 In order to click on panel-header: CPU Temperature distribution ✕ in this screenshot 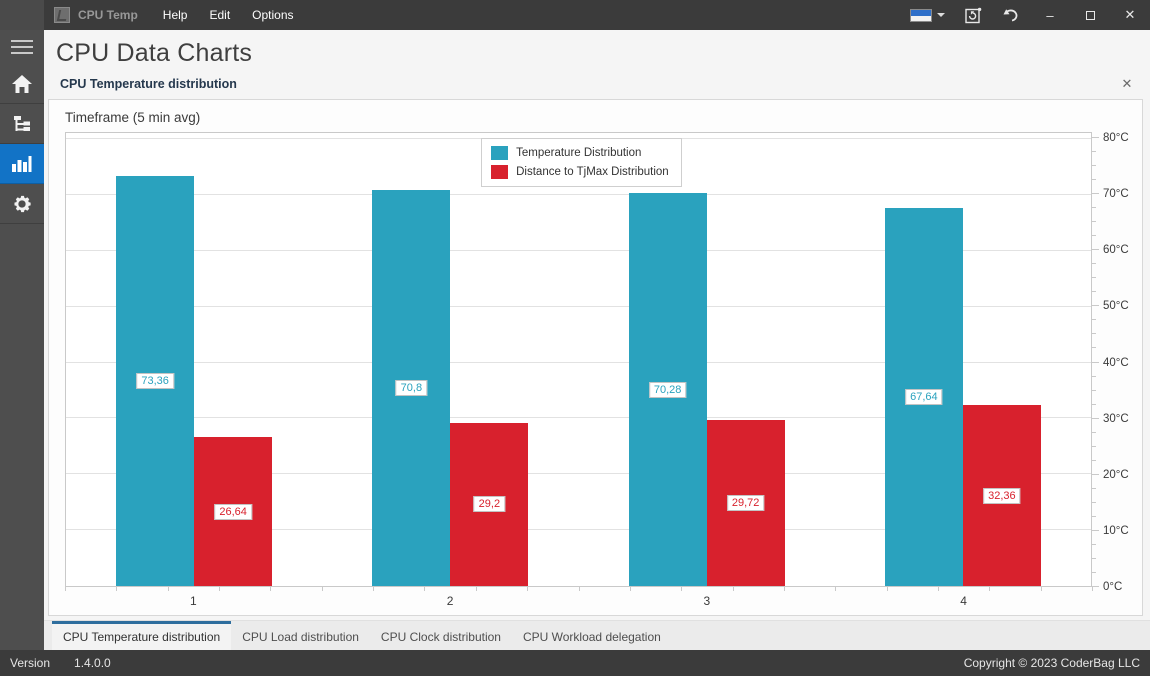, I will do `click(597, 84)`.